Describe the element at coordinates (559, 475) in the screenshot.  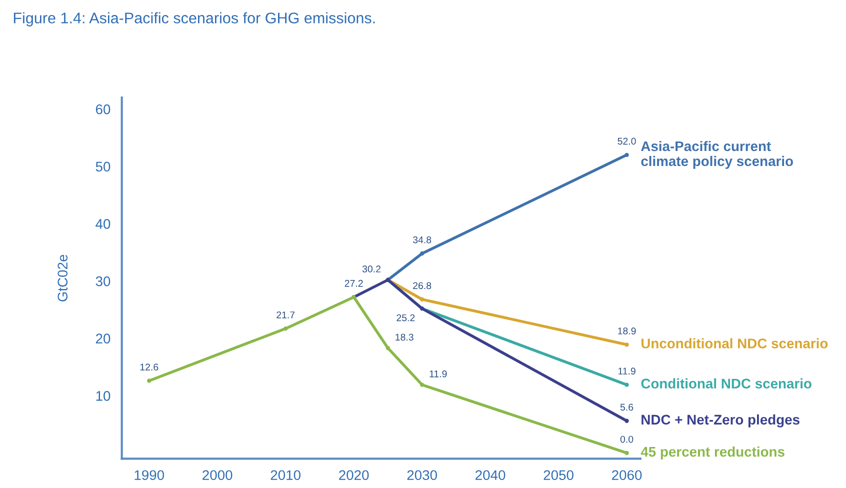
I see `x-tick-label: 2050` at that location.